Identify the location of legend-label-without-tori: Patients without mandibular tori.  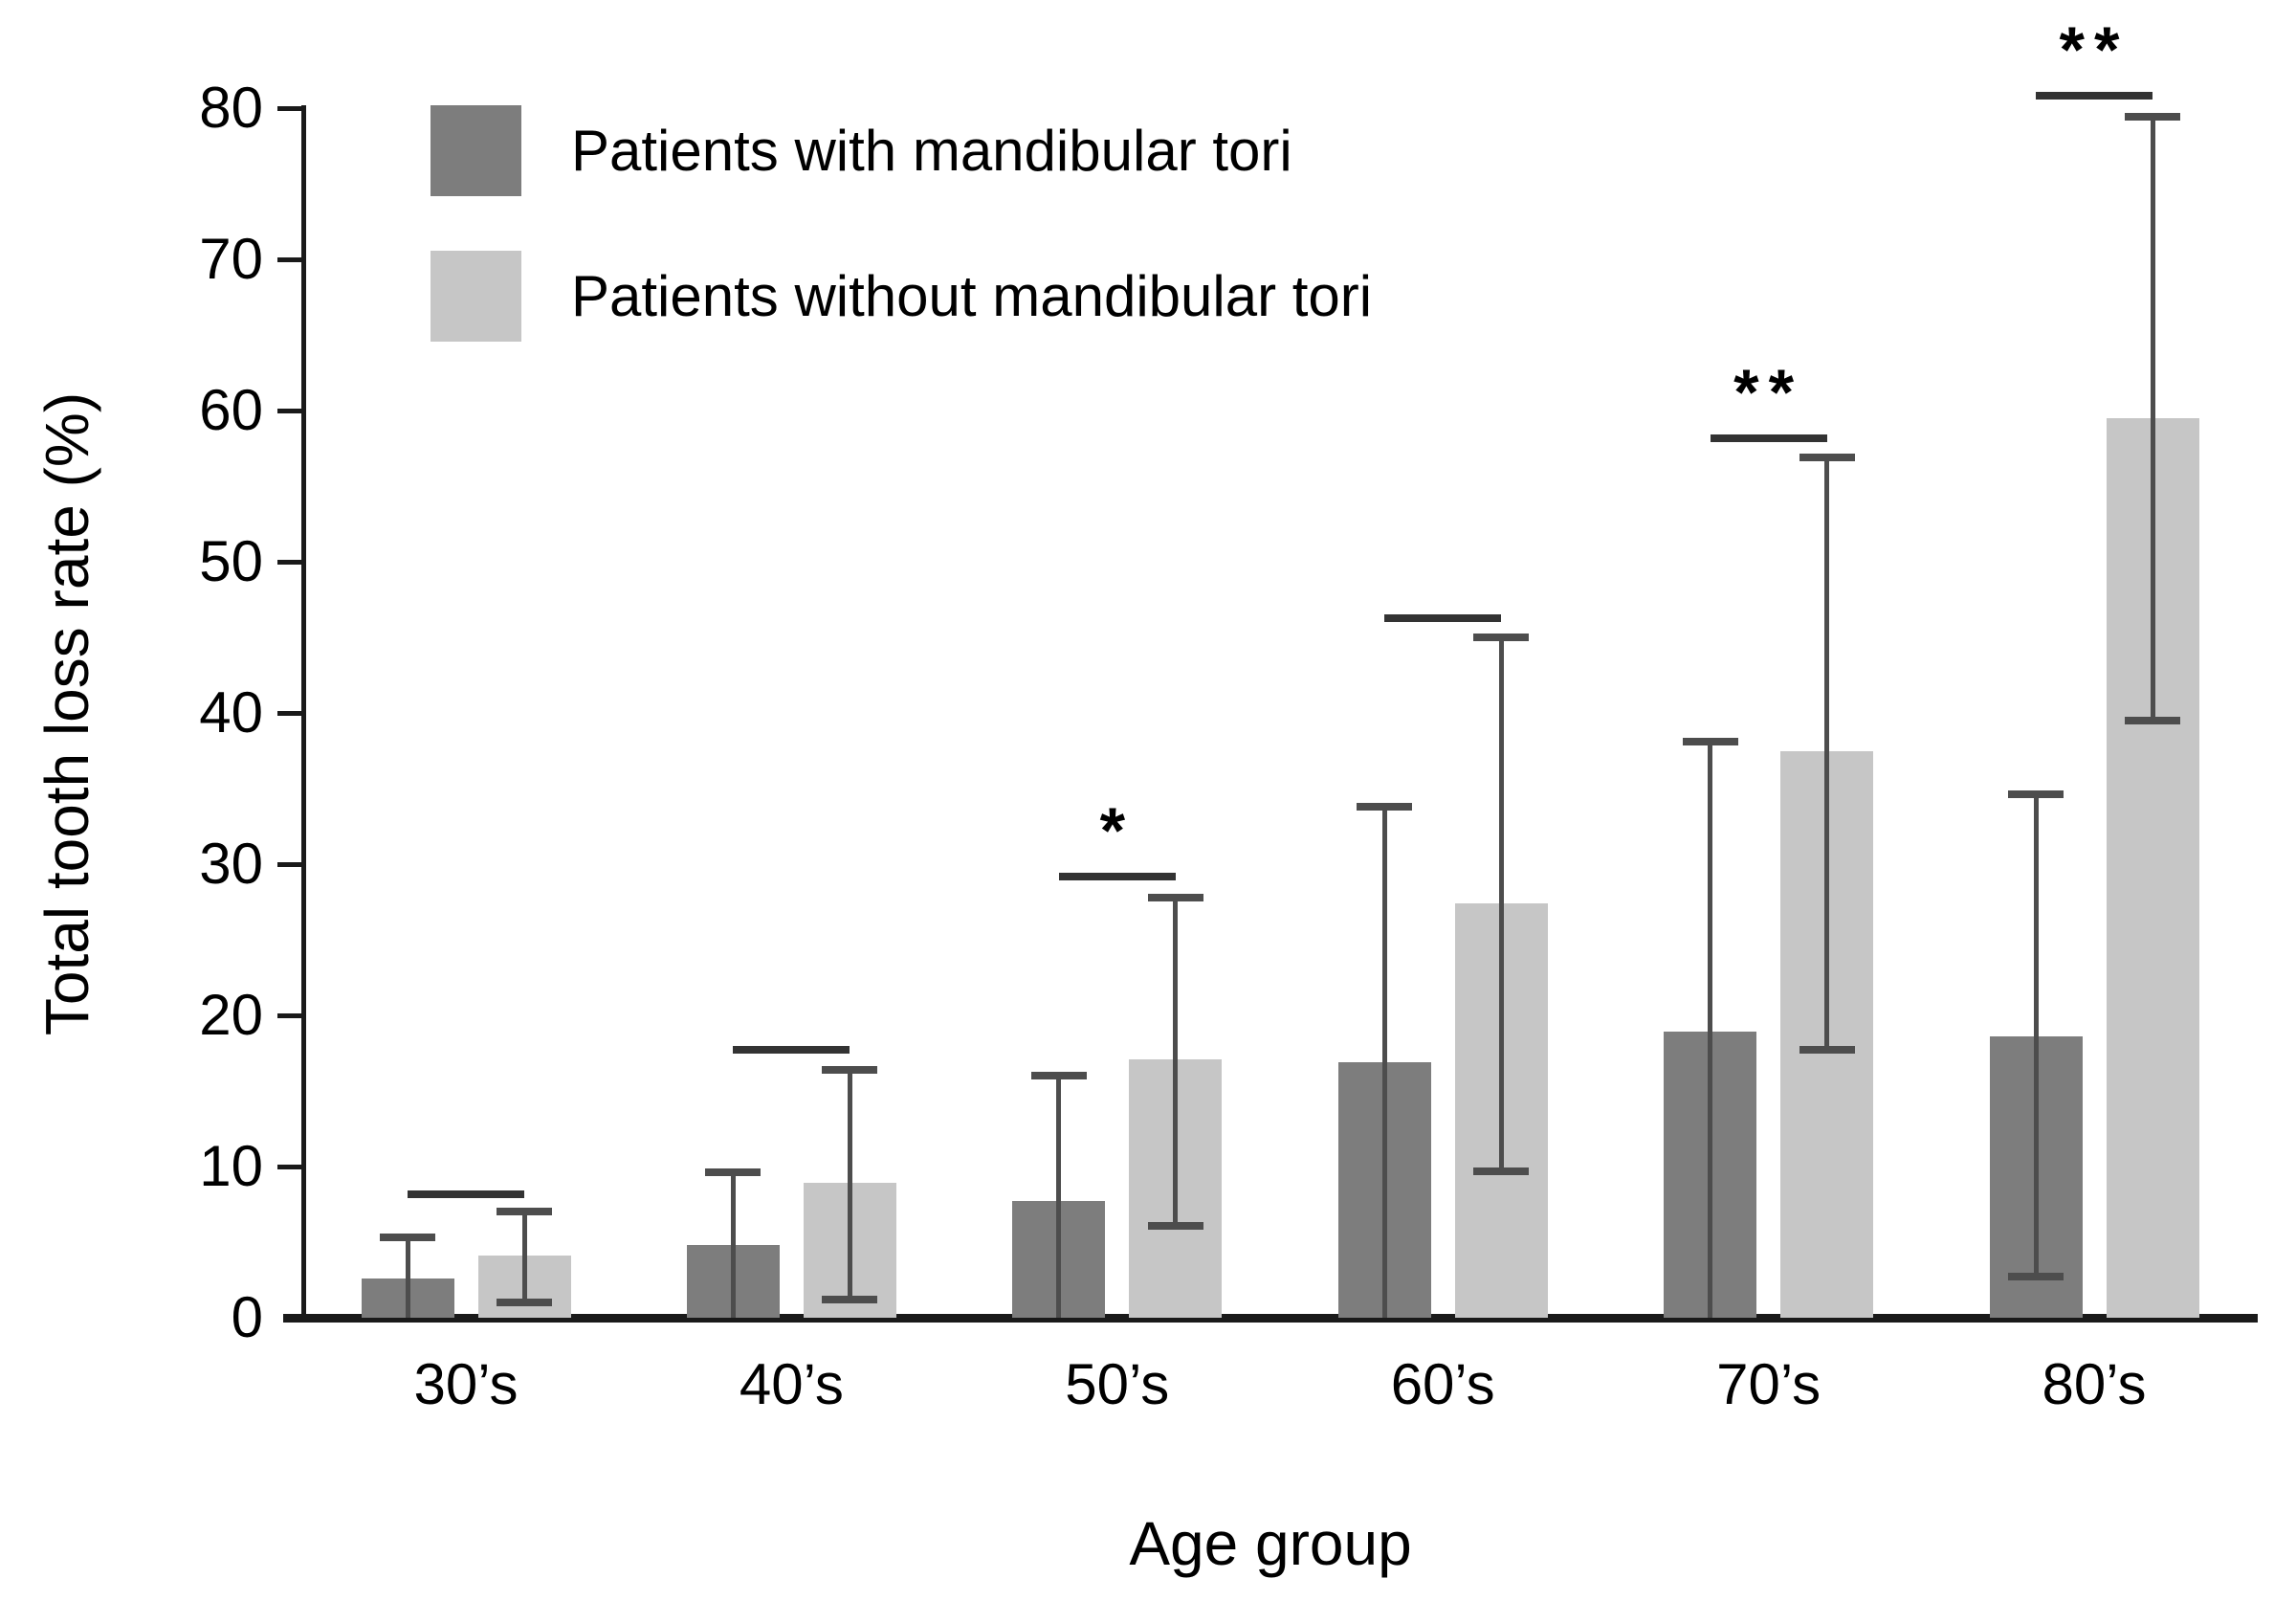
(972, 296).